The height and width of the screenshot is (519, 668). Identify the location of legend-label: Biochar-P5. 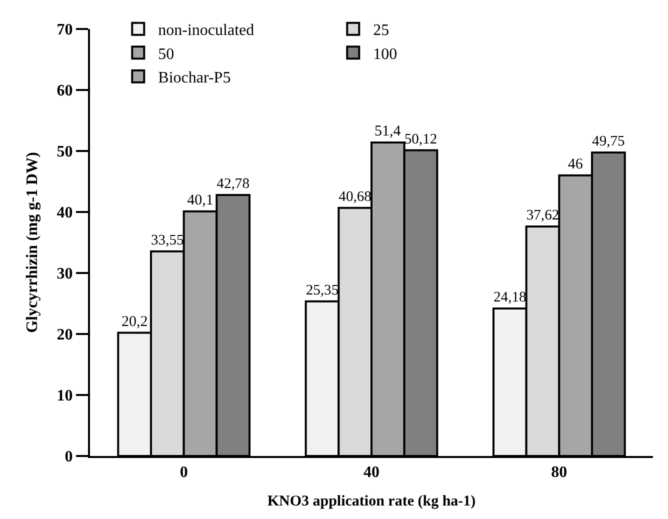
(194, 78).